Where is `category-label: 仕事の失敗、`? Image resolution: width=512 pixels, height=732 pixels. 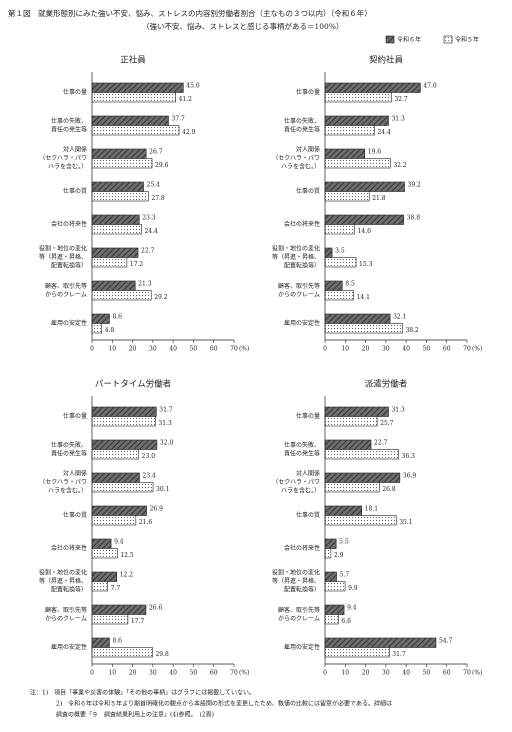 category-label: 仕事の失敗、 is located at coordinates (302, 121).